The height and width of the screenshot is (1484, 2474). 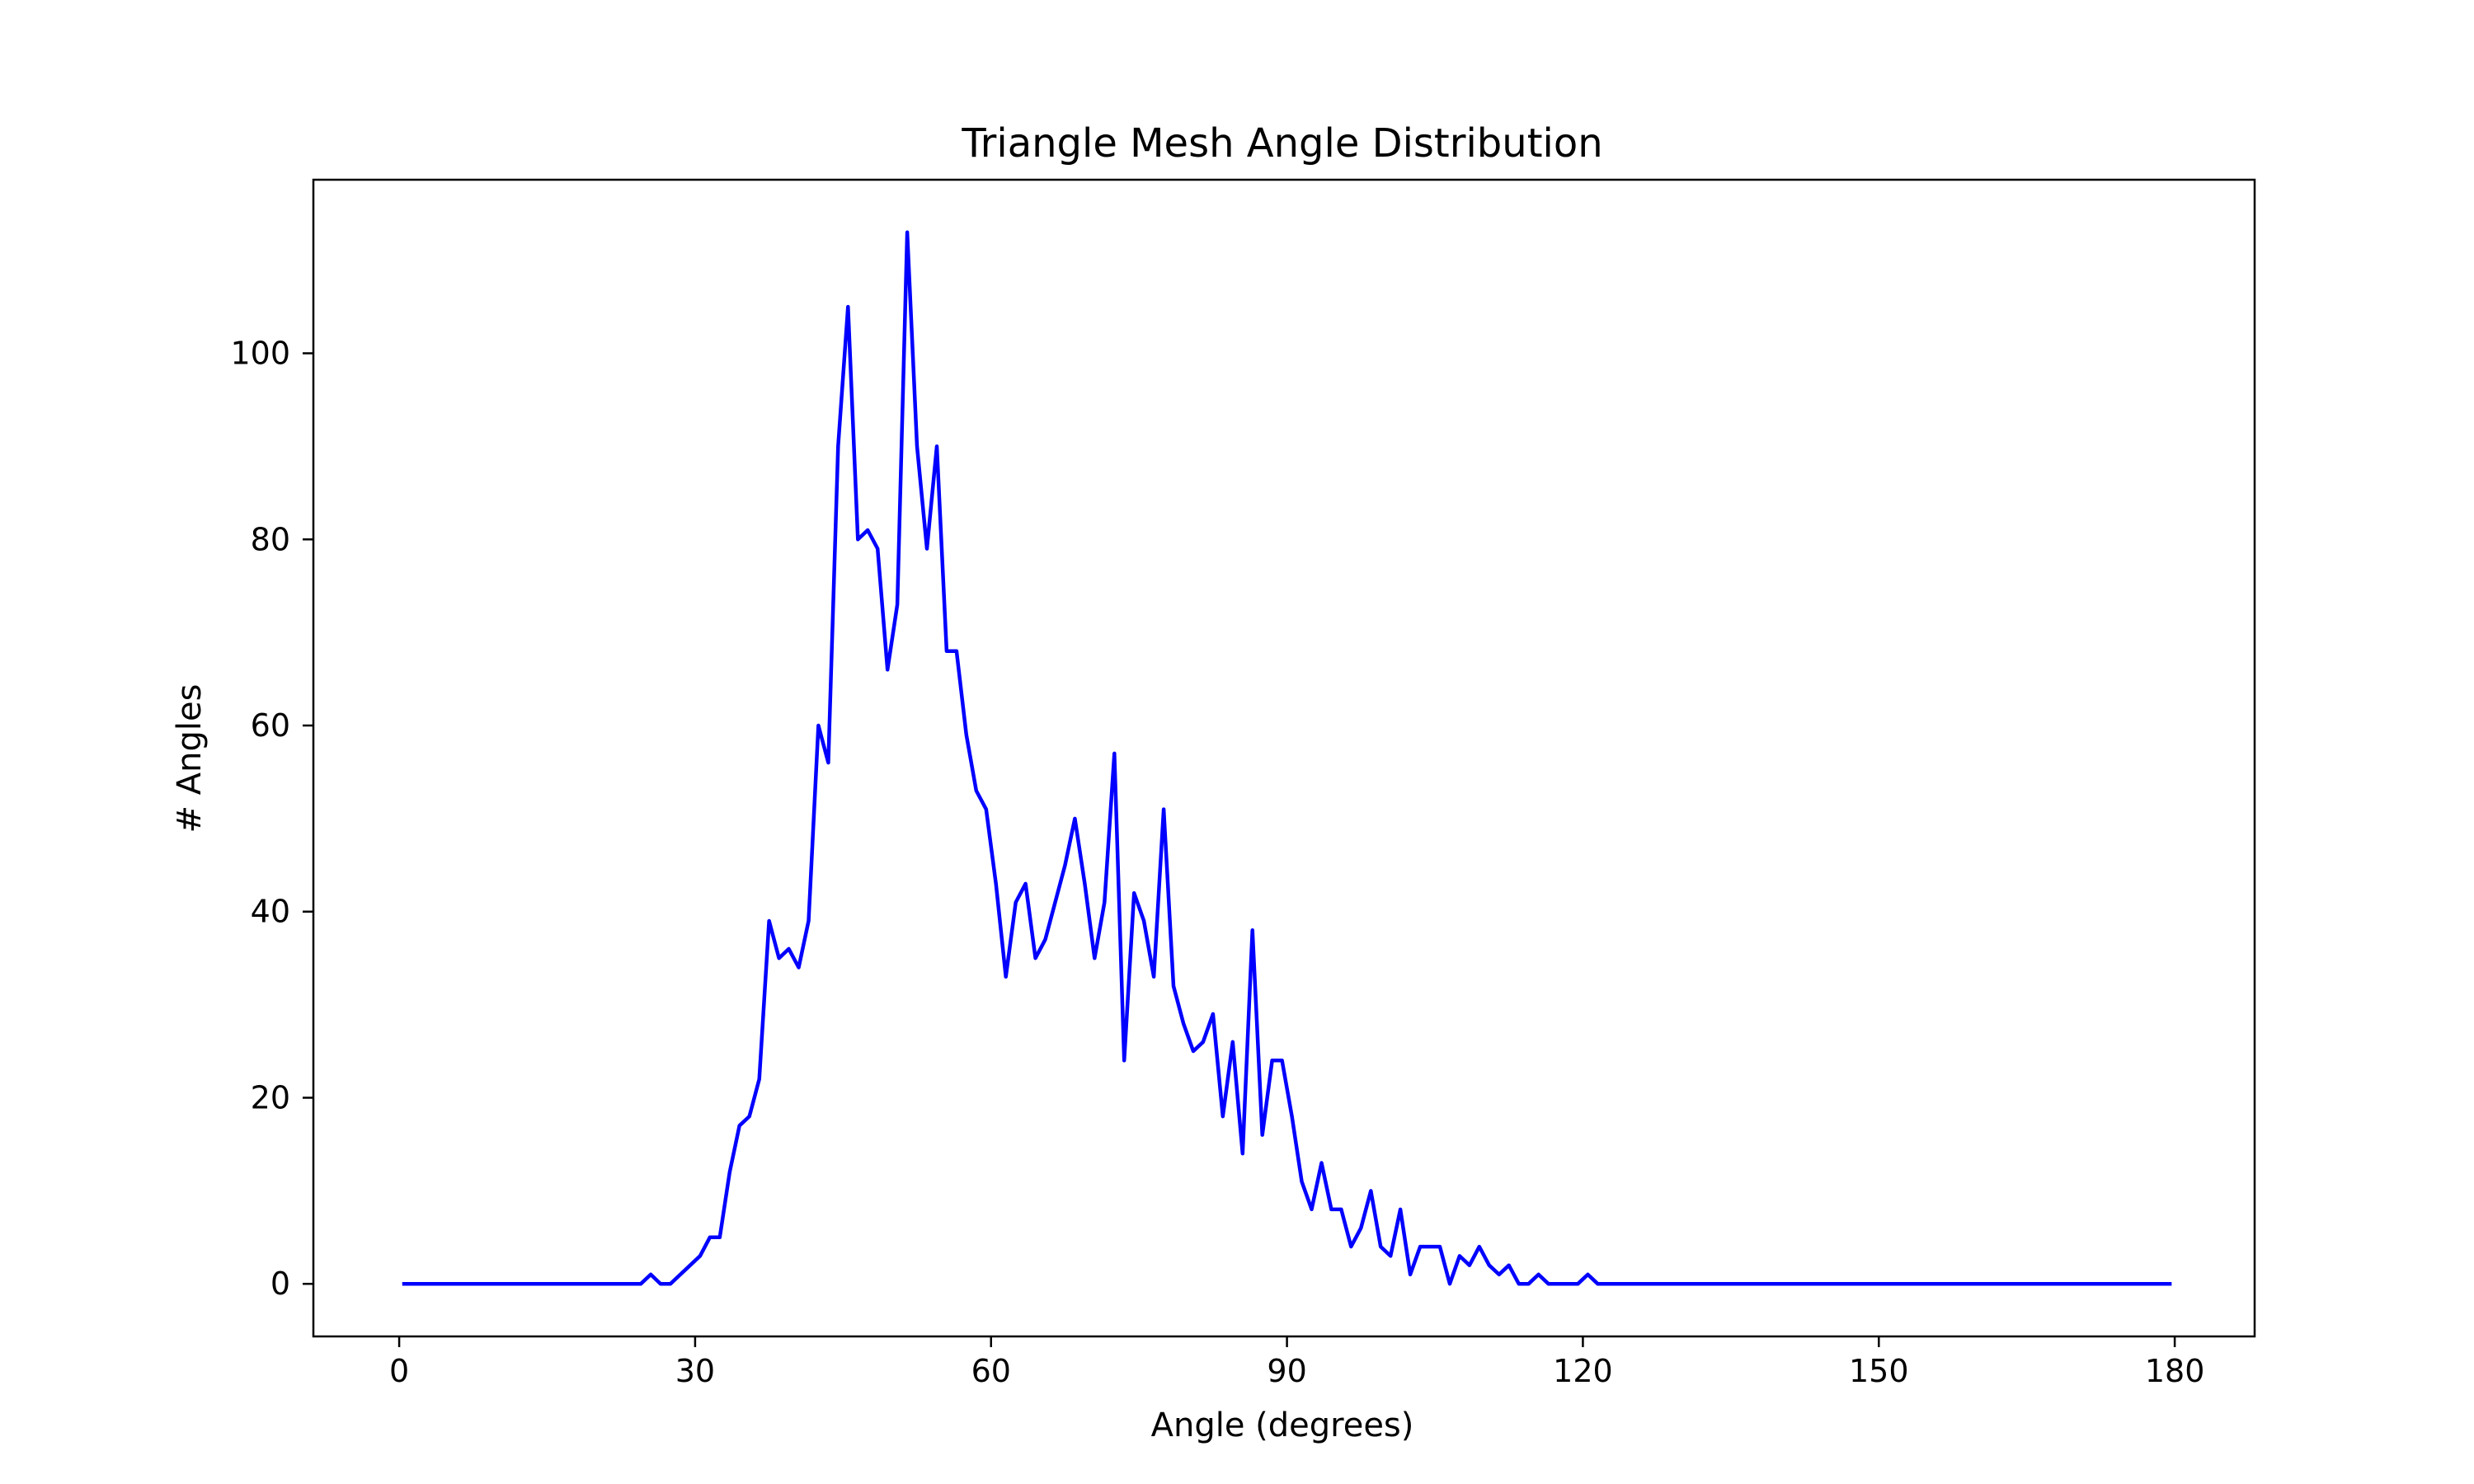 I want to click on x-tick-label: 120, so click(x=1583, y=1371).